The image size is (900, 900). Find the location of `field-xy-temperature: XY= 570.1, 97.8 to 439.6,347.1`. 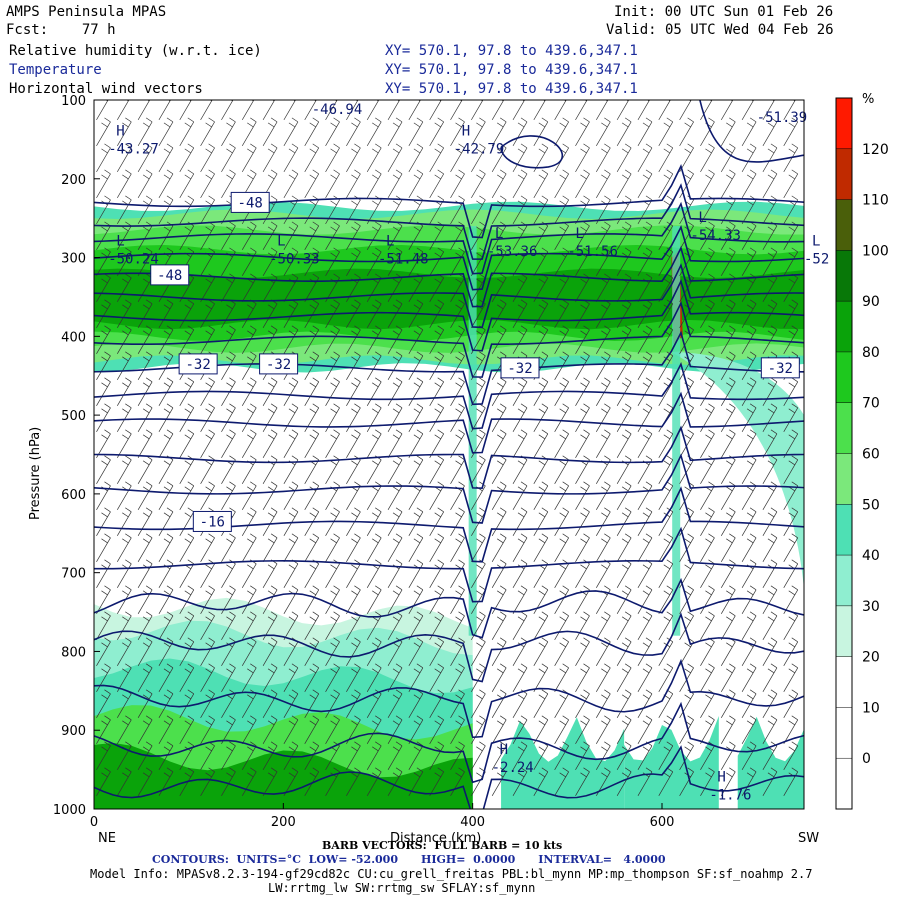

field-xy-temperature: XY= 570.1, 97.8 to 439.6,347.1 is located at coordinates (511, 70).